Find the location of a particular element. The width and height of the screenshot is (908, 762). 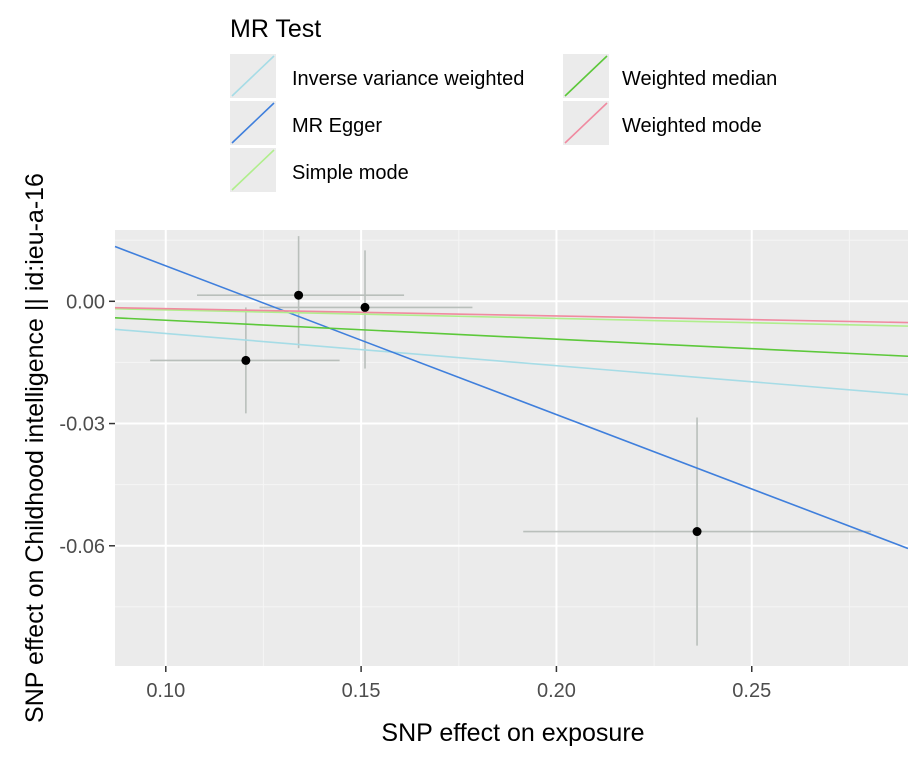

legend-label: MR Egger is located at coordinates (337, 126).